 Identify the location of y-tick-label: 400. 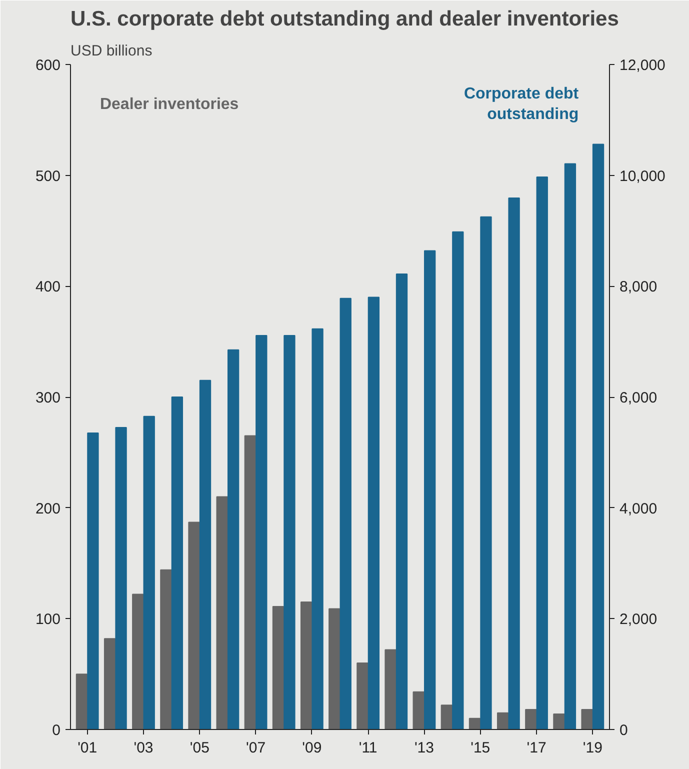
(48, 287).